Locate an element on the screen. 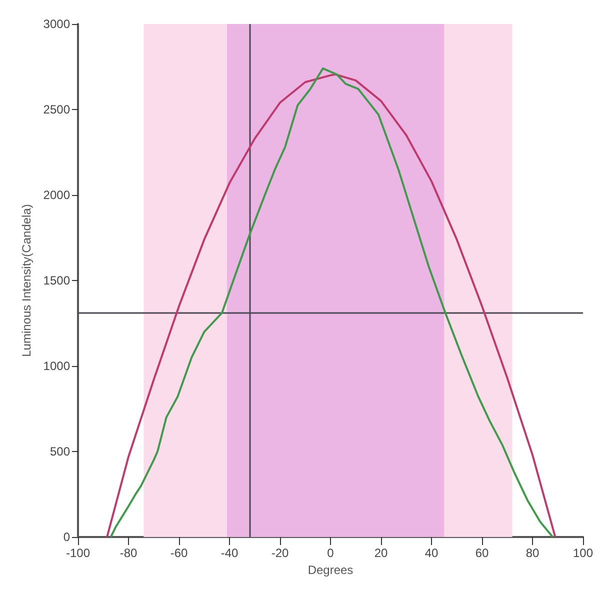 The image size is (614, 602). y-tick-label: 1500 is located at coordinates (56, 281).